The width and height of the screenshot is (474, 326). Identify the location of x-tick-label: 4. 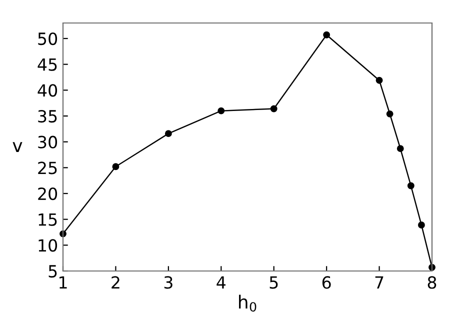
(221, 282).